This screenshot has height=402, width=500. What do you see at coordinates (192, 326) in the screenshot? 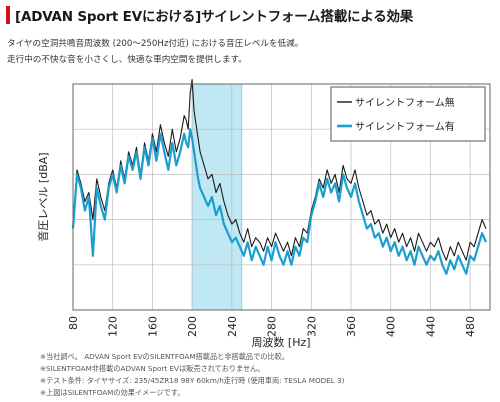
I see `x-tick-label: 200` at bounding box center [192, 326].